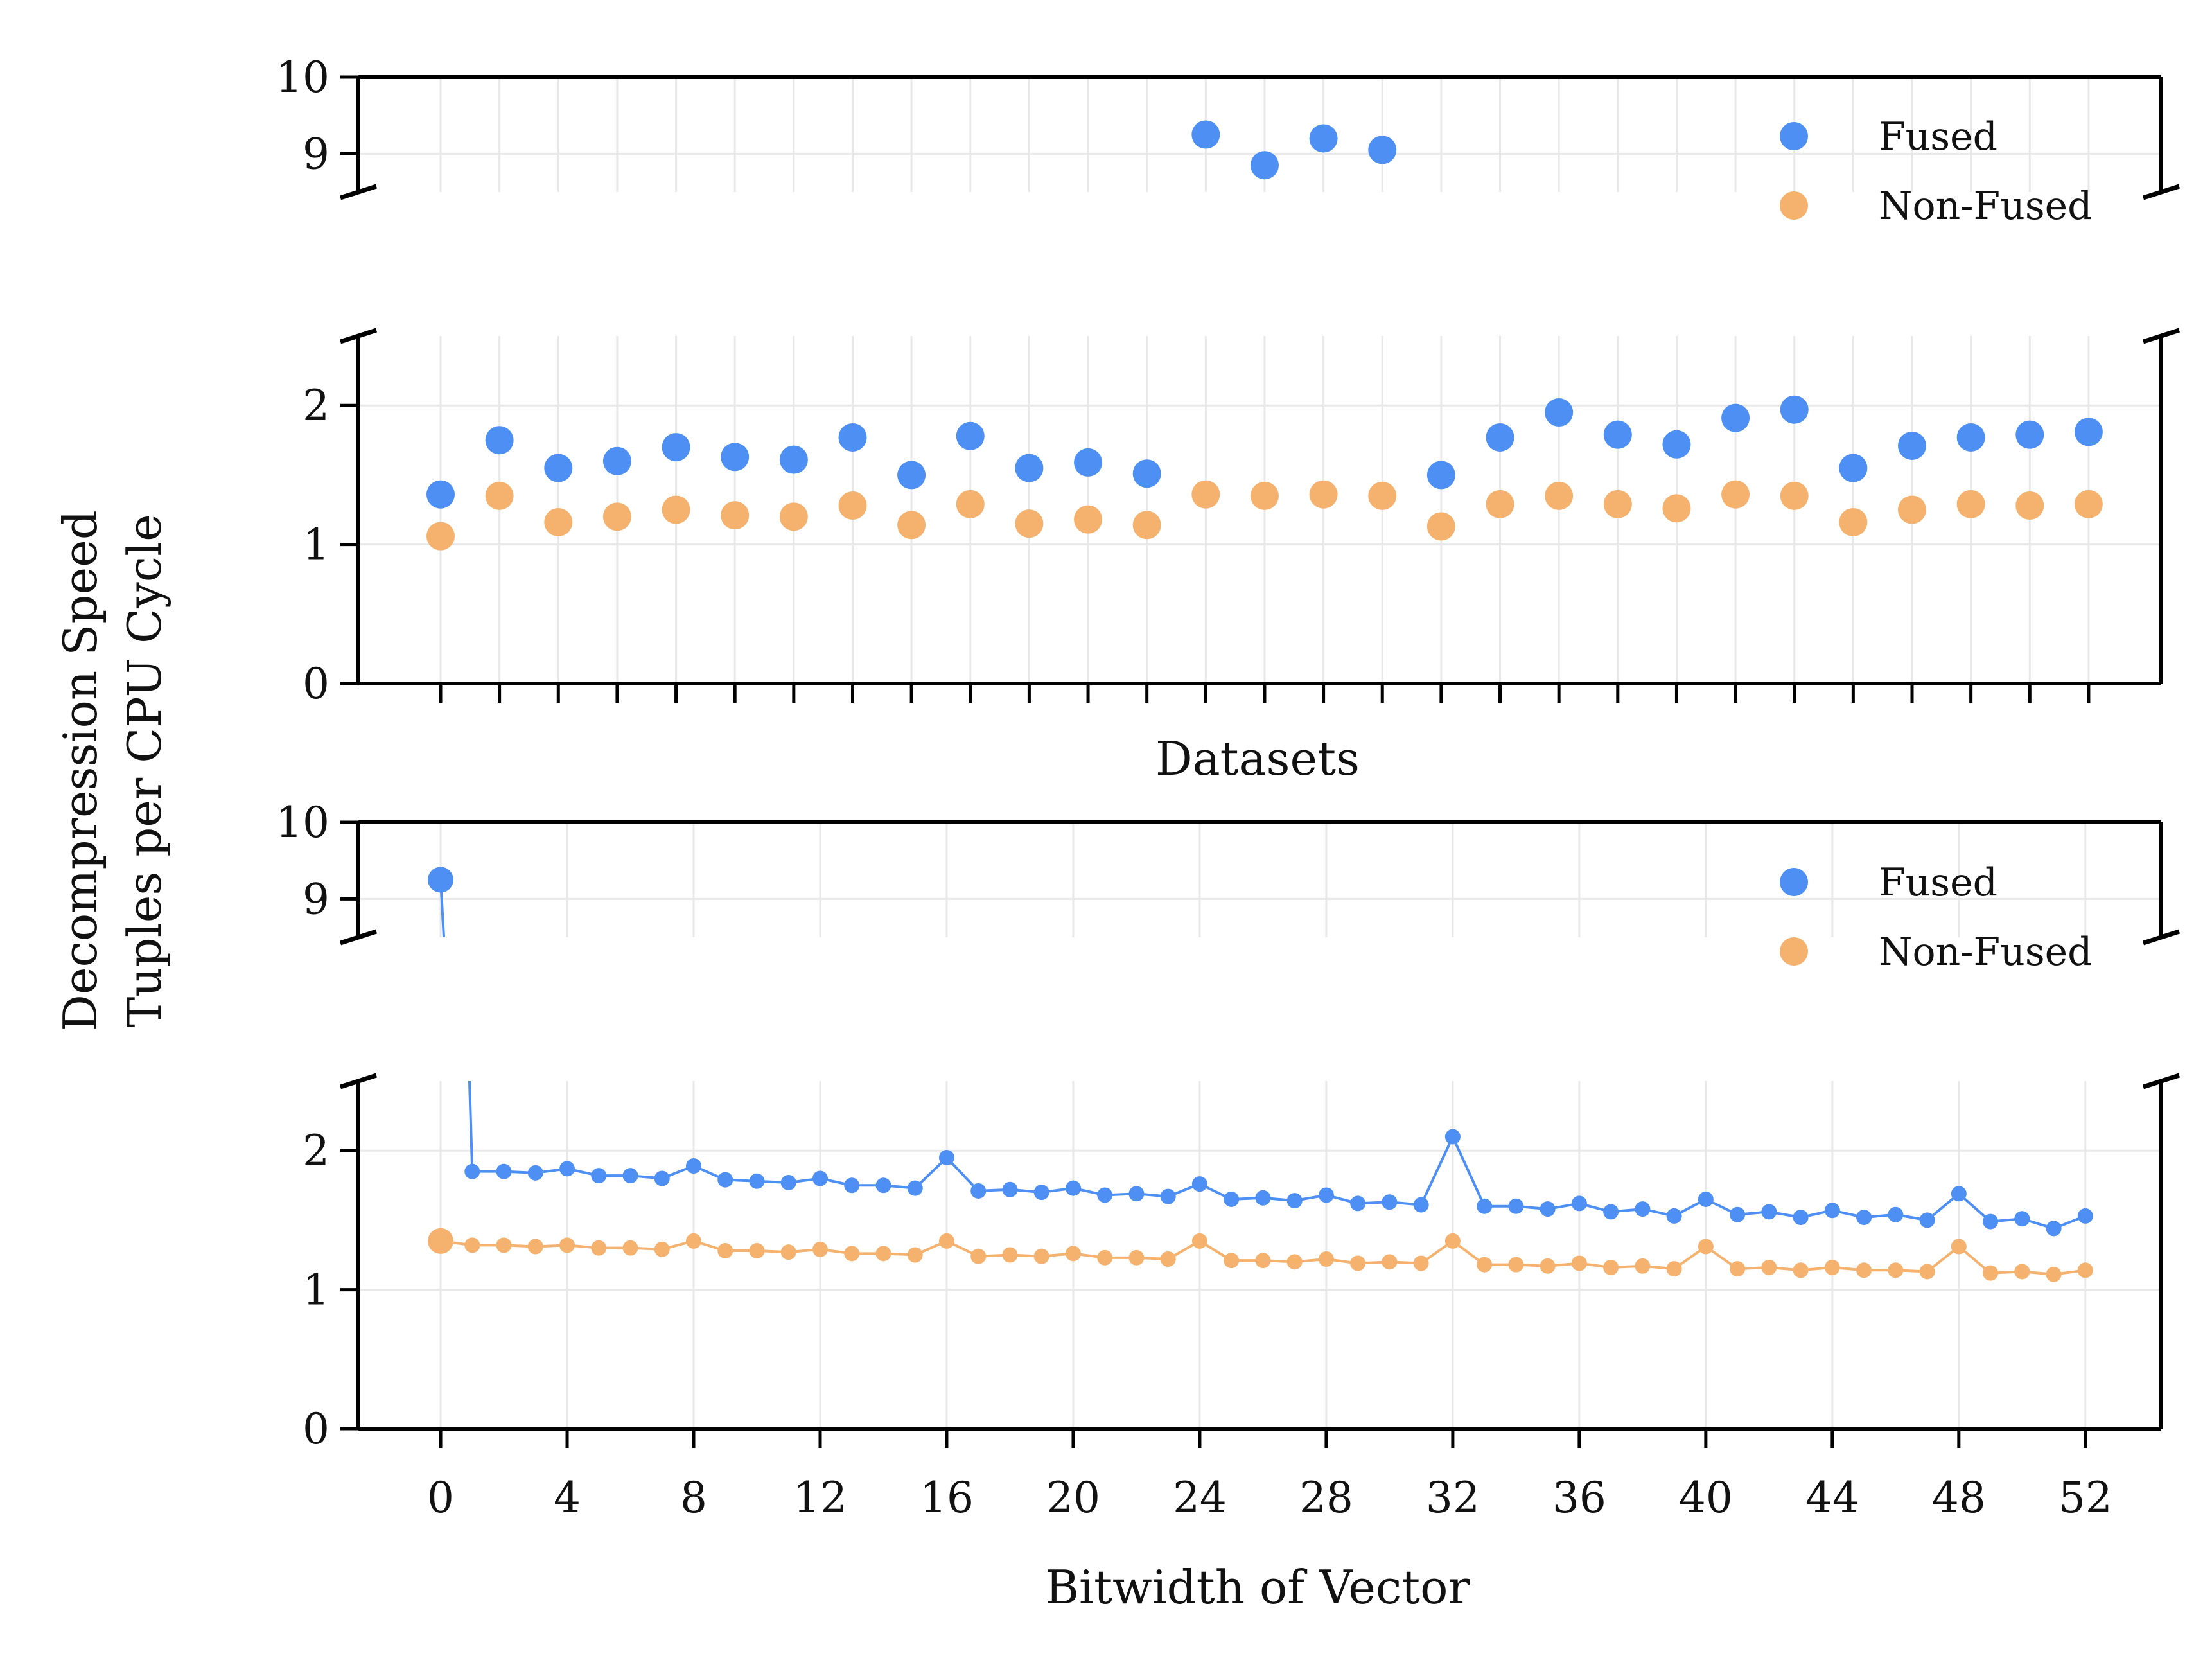  I want to click on datasets-legend-fused-marker, so click(1794, 136).